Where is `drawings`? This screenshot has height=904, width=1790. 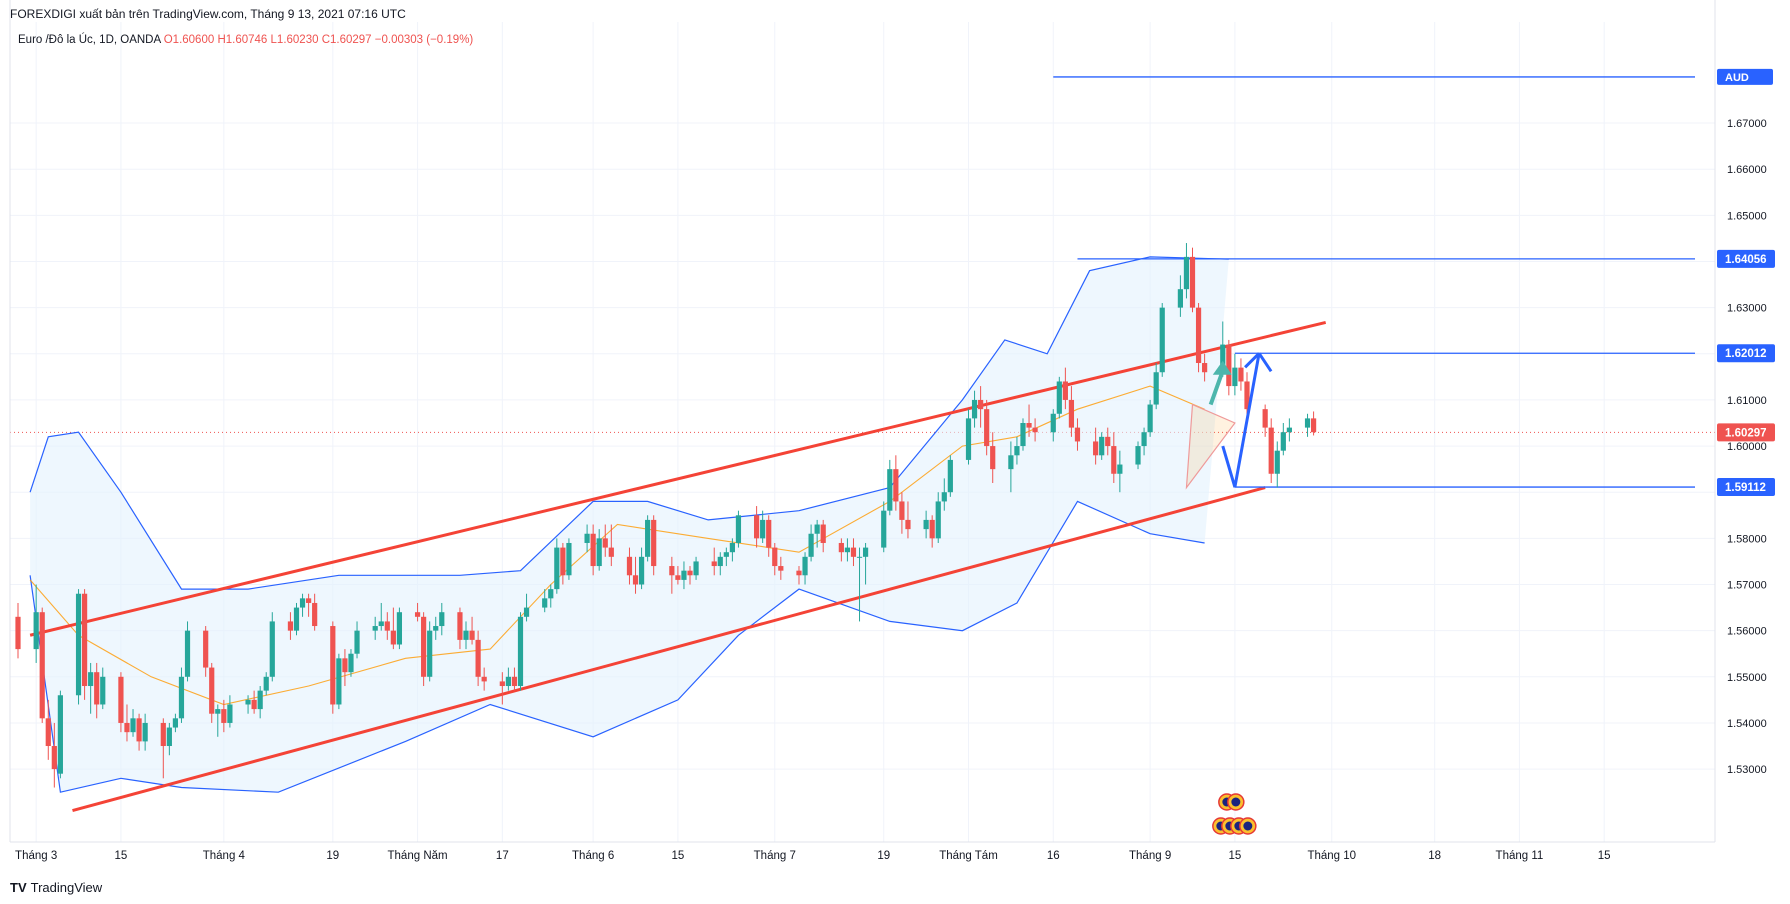 drawings is located at coordinates (1229, 421).